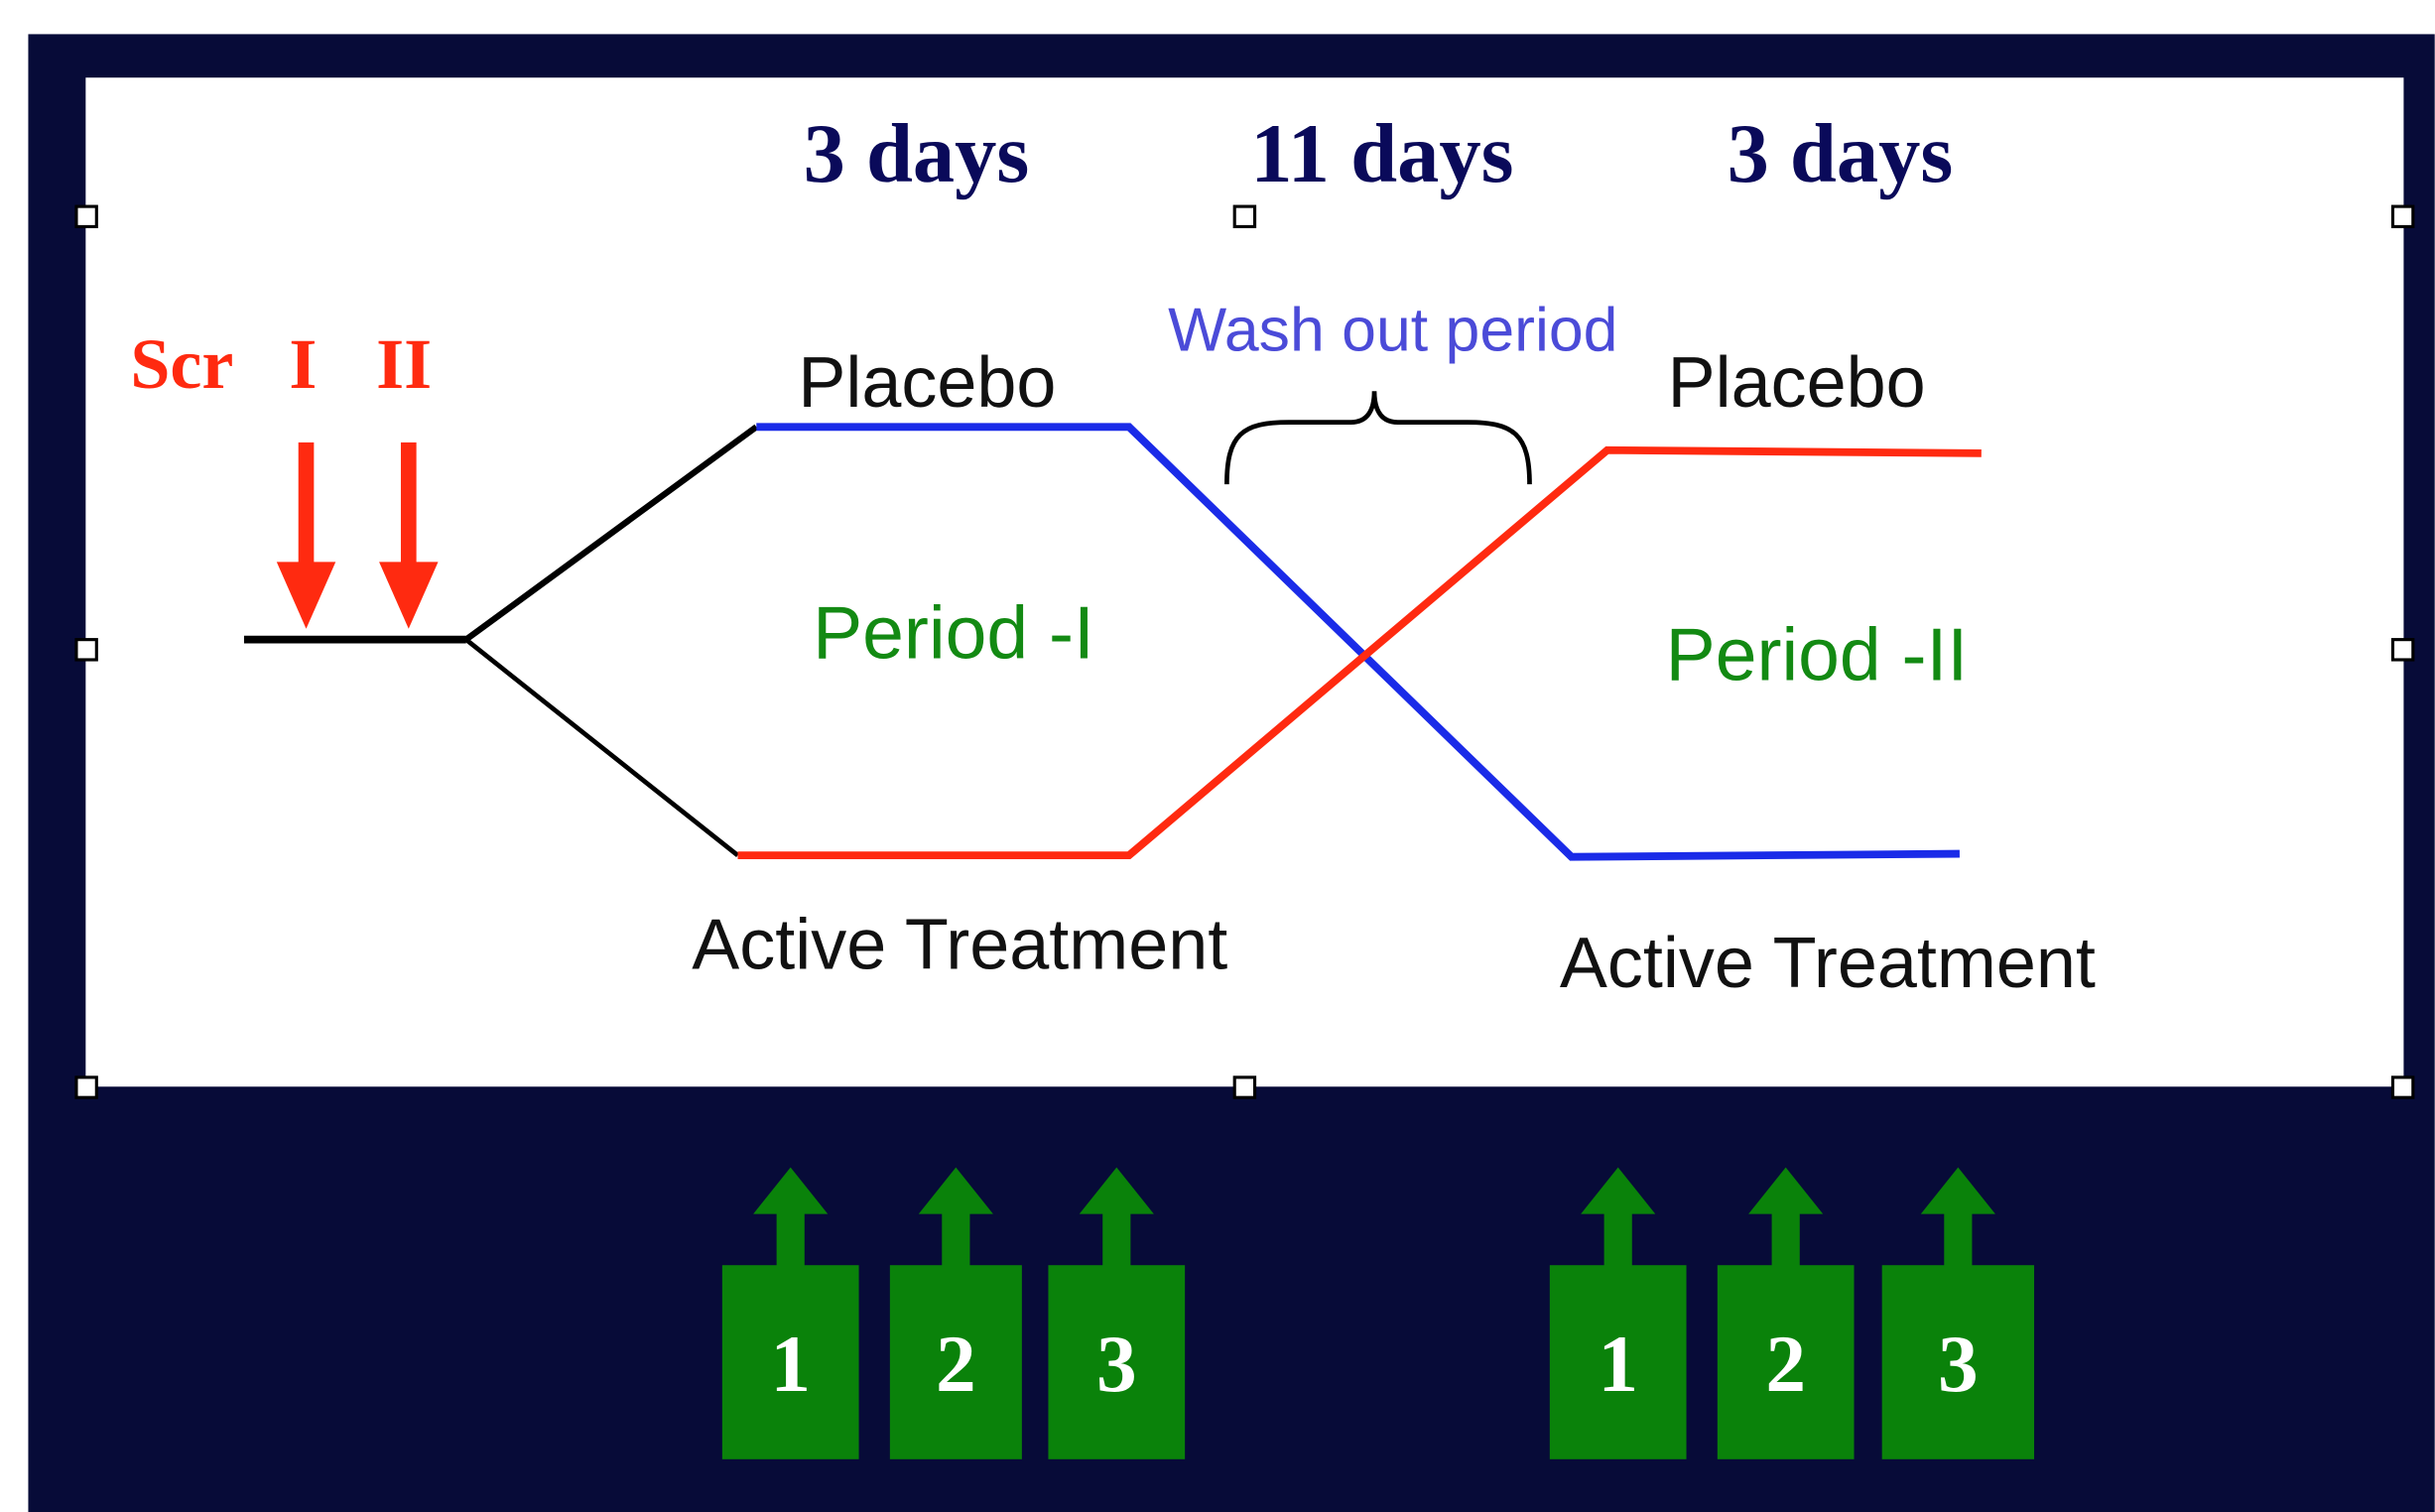 The image size is (2435, 1512). Describe the element at coordinates (182, 364) in the screenshot. I see `screening-label: Scr` at that location.